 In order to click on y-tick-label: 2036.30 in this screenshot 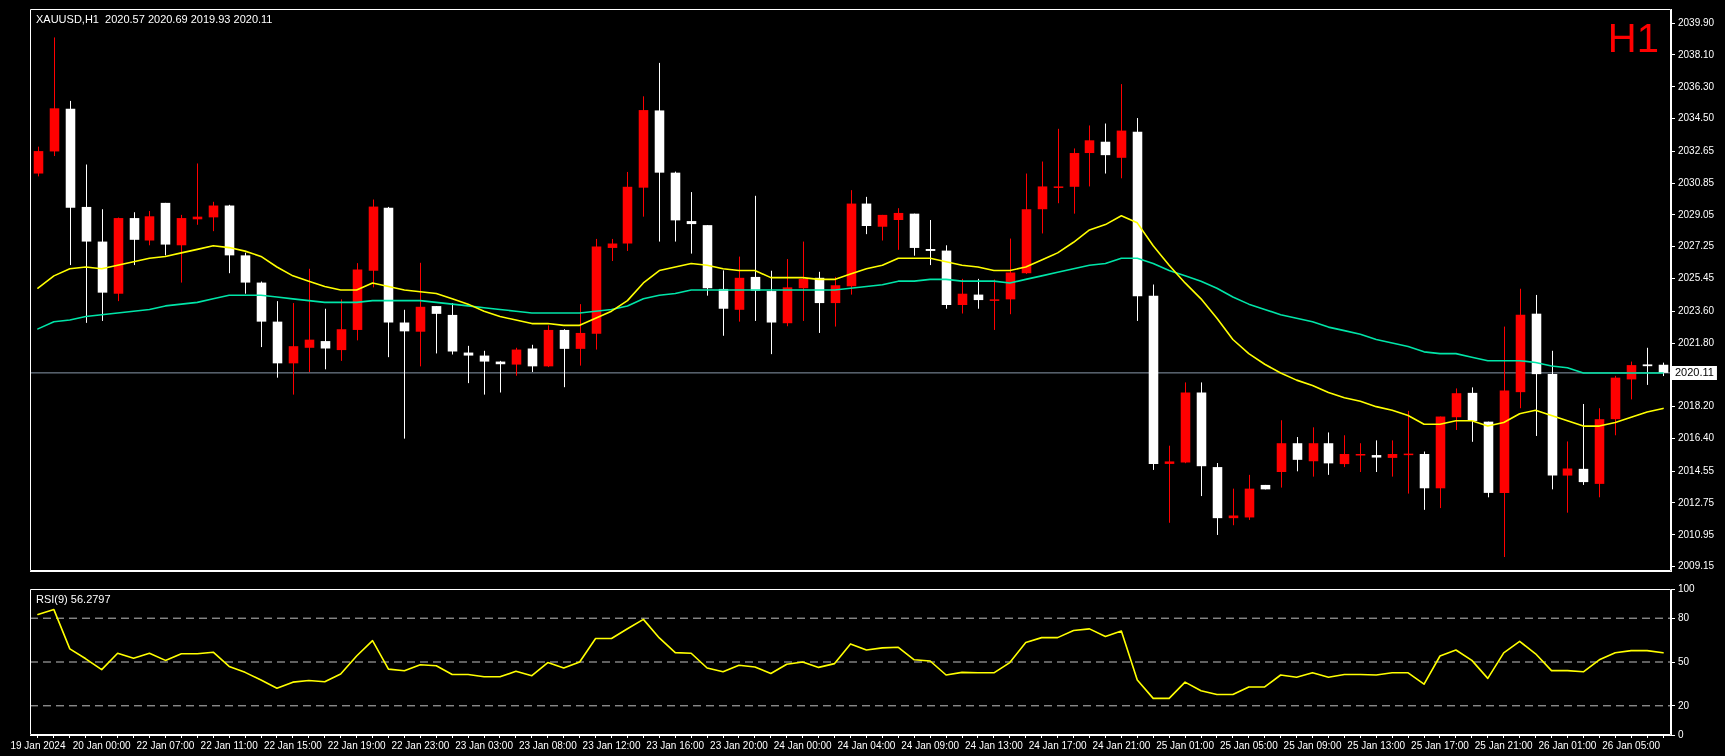, I will do `click(1696, 86)`.